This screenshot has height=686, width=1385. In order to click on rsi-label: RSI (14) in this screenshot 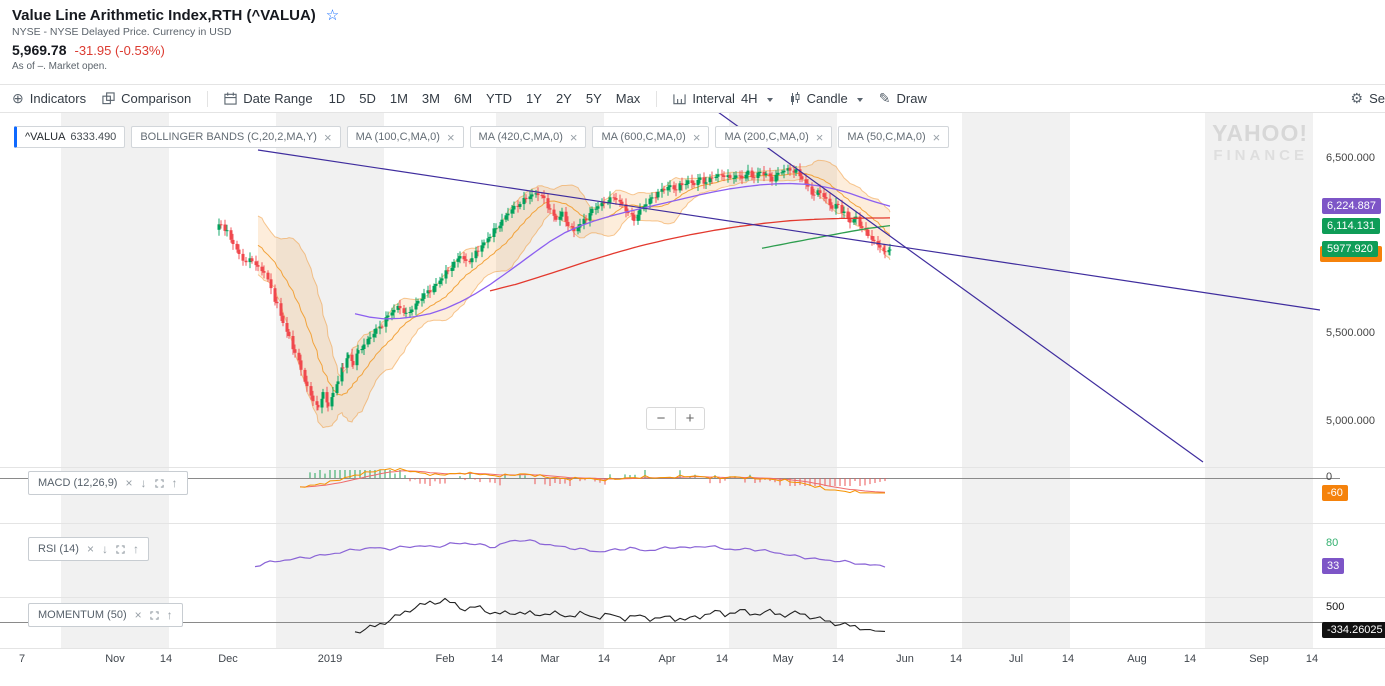, I will do `click(58, 549)`.